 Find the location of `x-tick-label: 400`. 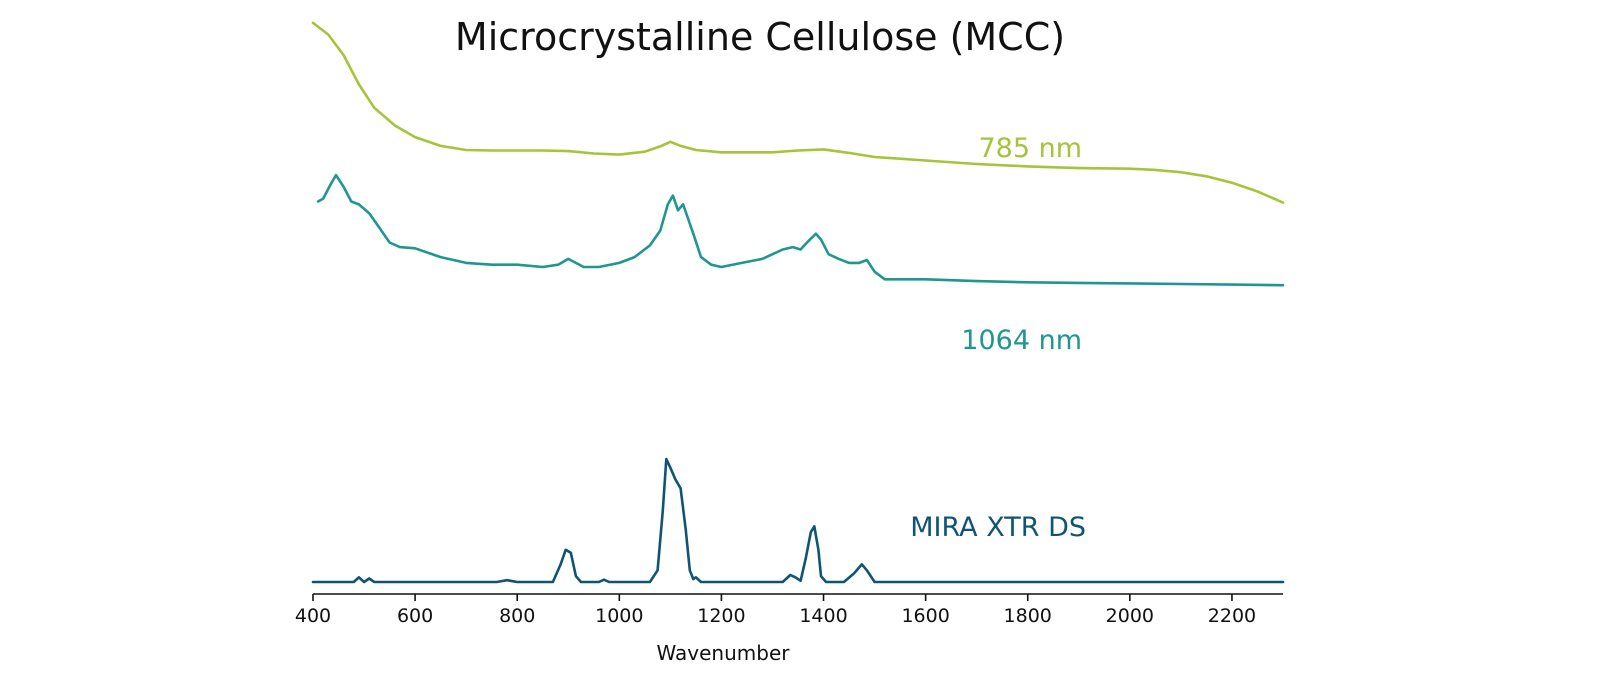

x-tick-label: 400 is located at coordinates (313, 616).